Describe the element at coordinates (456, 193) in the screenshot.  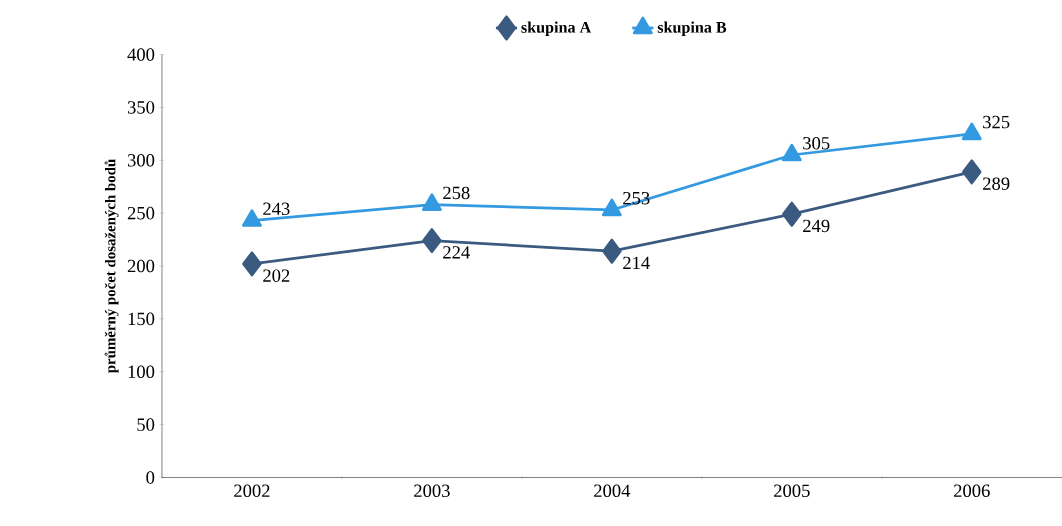
I see `data-label: 258` at that location.